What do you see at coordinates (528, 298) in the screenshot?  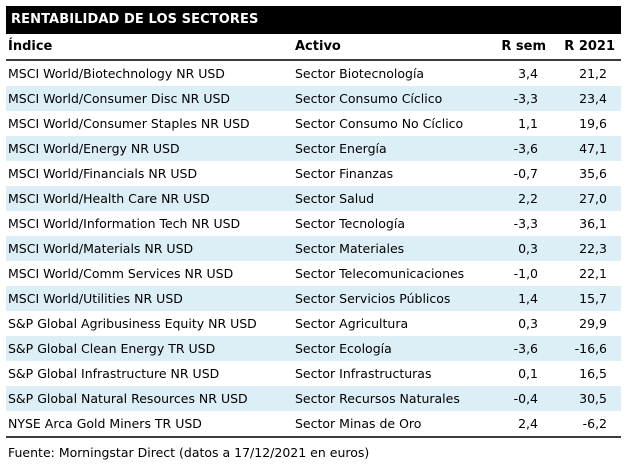 I see `cell-r-sem: 1,4` at bounding box center [528, 298].